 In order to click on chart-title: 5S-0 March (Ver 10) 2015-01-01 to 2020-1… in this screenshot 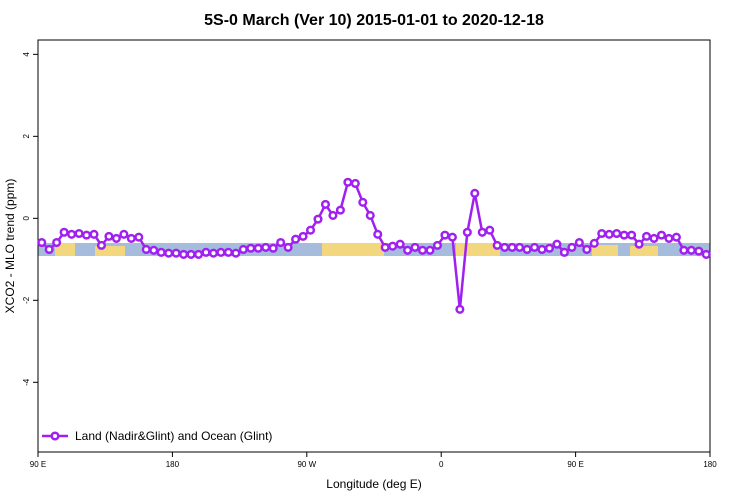, I will do `click(374, 20)`.